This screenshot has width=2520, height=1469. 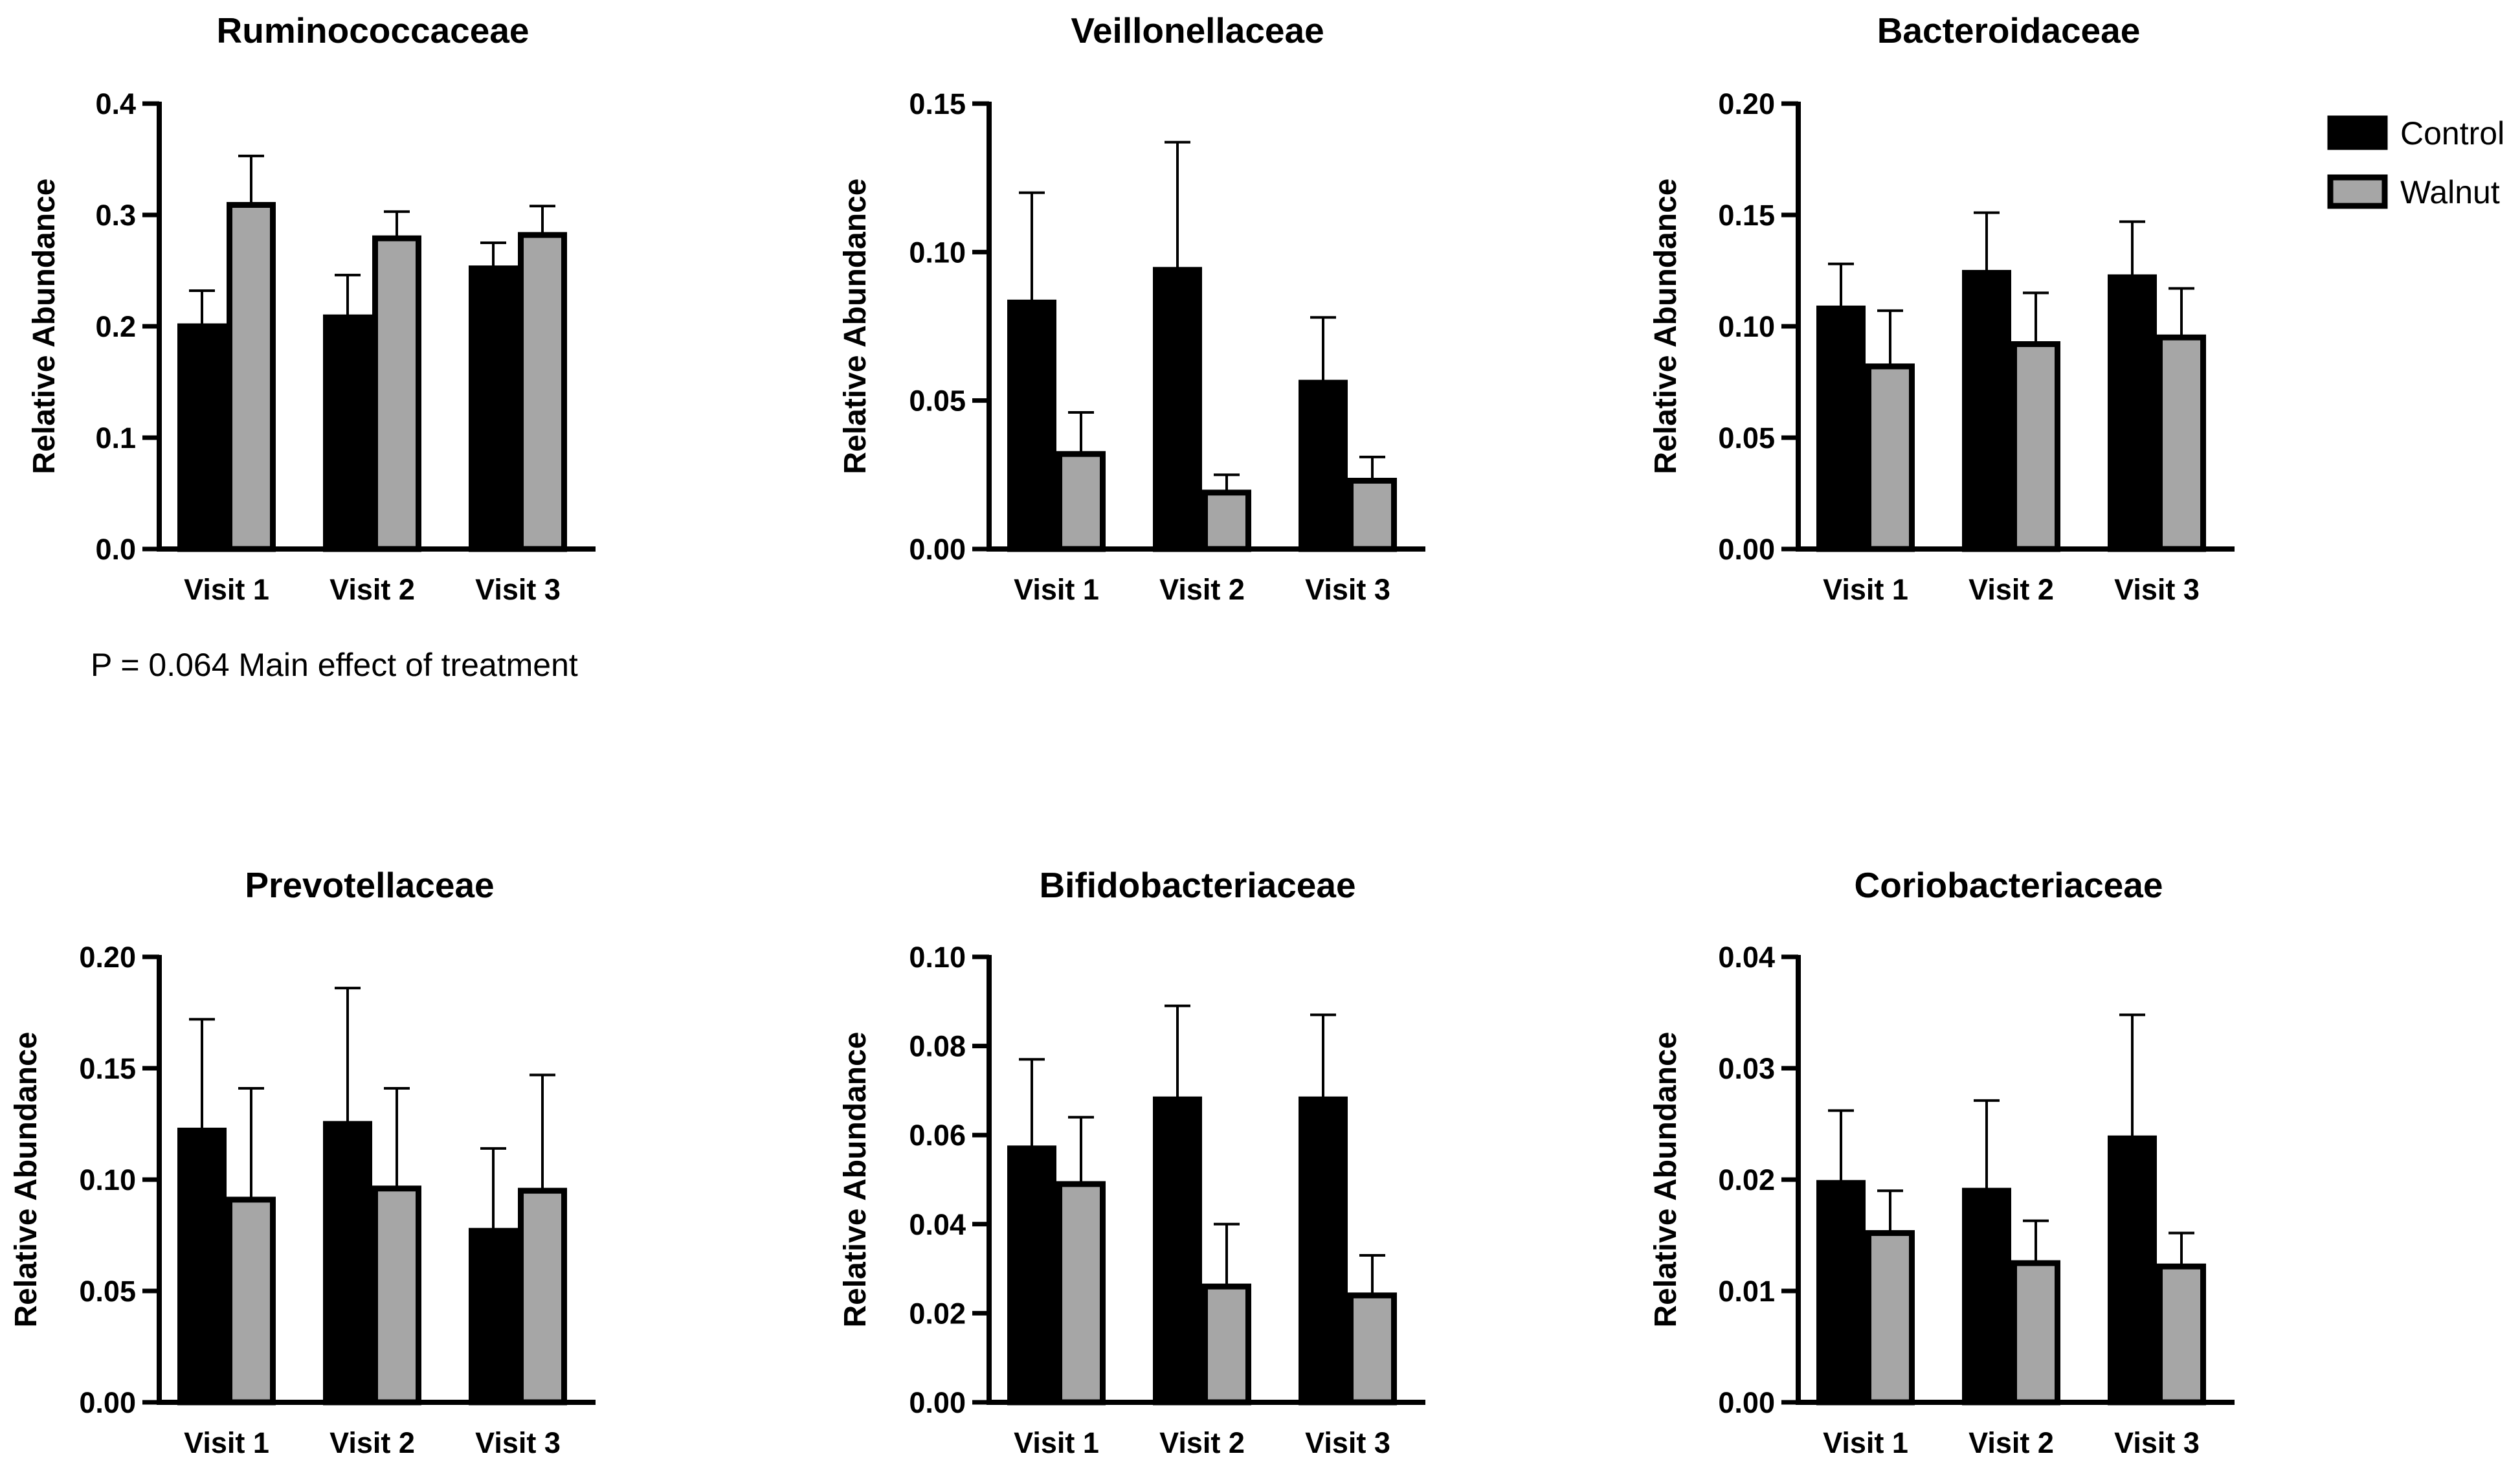 What do you see at coordinates (2009, 885) in the screenshot?
I see `chart-title: Coriobacteriaceae` at bounding box center [2009, 885].